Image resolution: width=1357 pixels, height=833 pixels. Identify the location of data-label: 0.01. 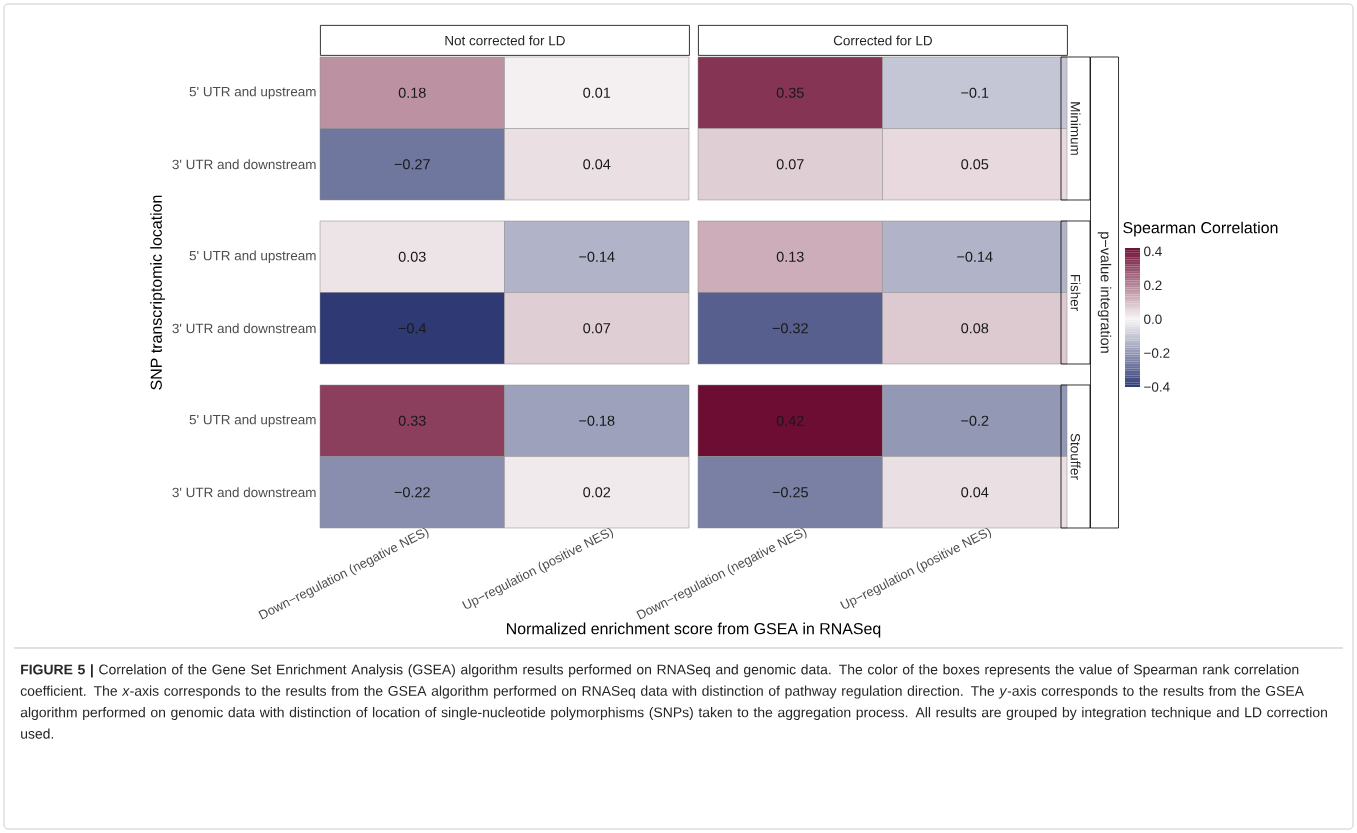
(597, 92).